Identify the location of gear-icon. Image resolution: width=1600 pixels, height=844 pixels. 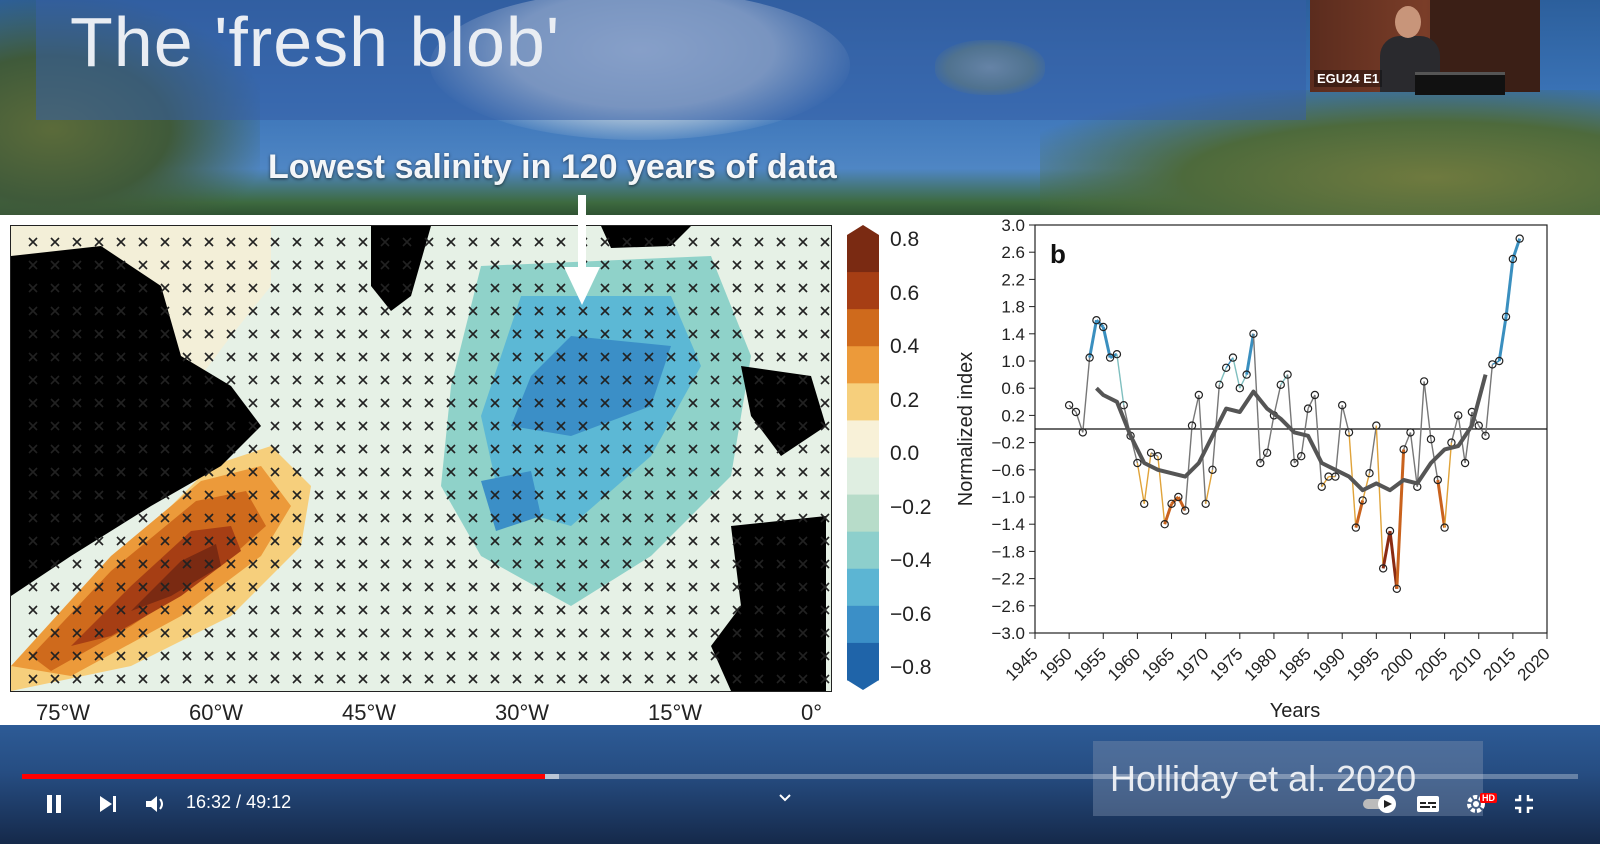
(1476, 804).